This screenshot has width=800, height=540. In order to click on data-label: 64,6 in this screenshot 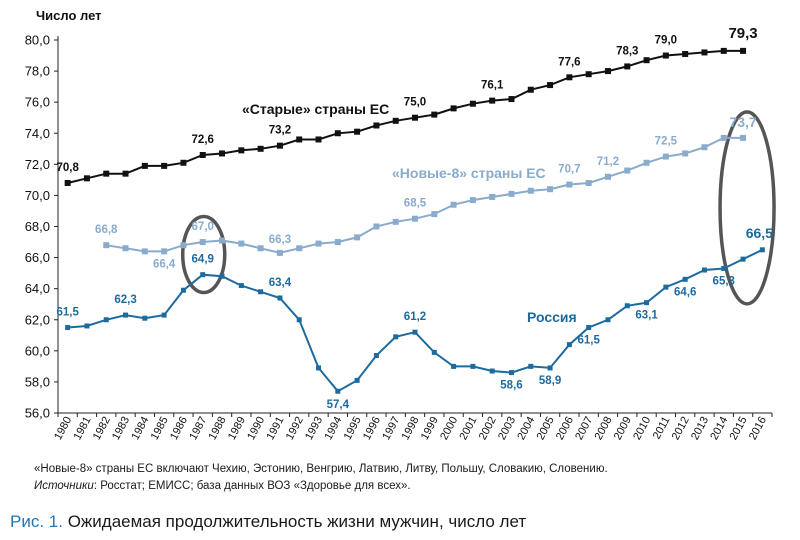, I will do `click(685, 292)`.